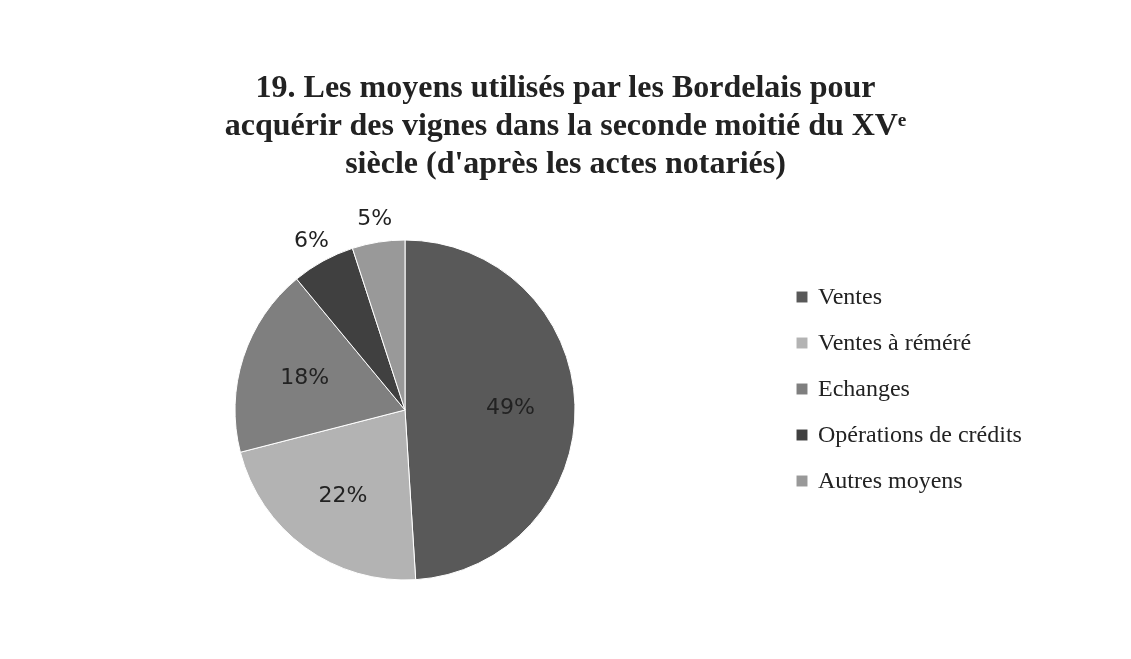 The height and width of the screenshot is (659, 1131). What do you see at coordinates (864, 388) in the screenshot?
I see `legend-label: Echanges` at bounding box center [864, 388].